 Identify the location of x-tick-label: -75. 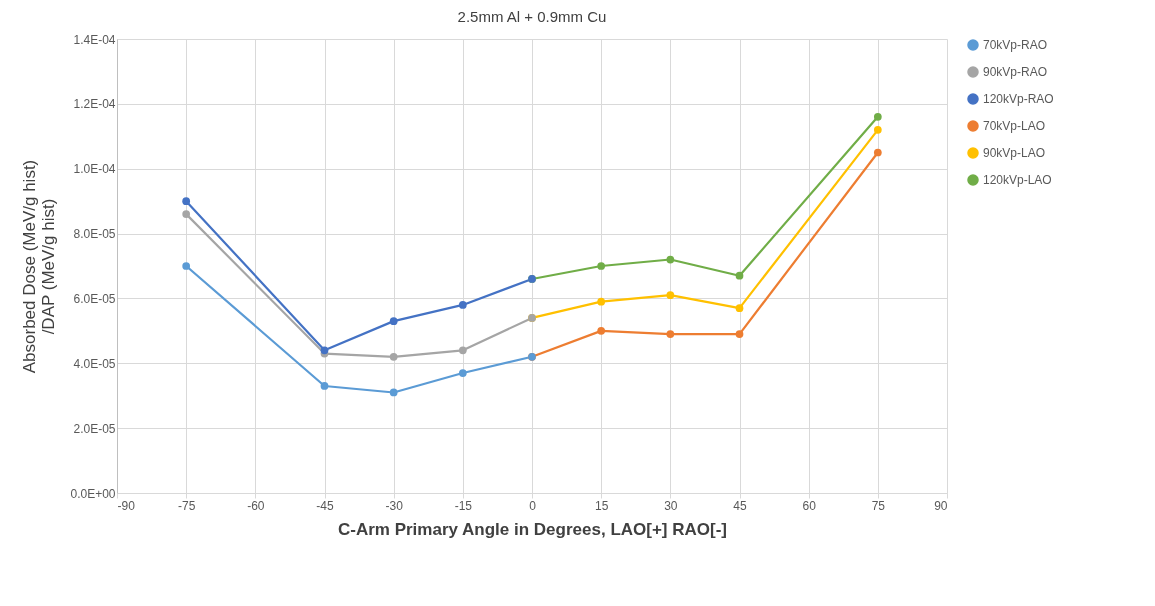
(186, 505).